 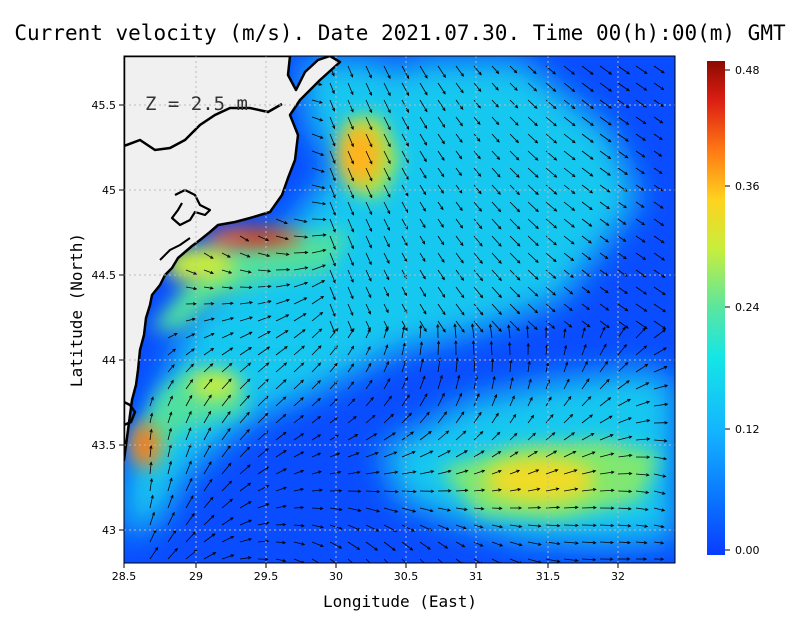 I want to click on depth-label: Z = 2.5 m, so click(x=196, y=104).